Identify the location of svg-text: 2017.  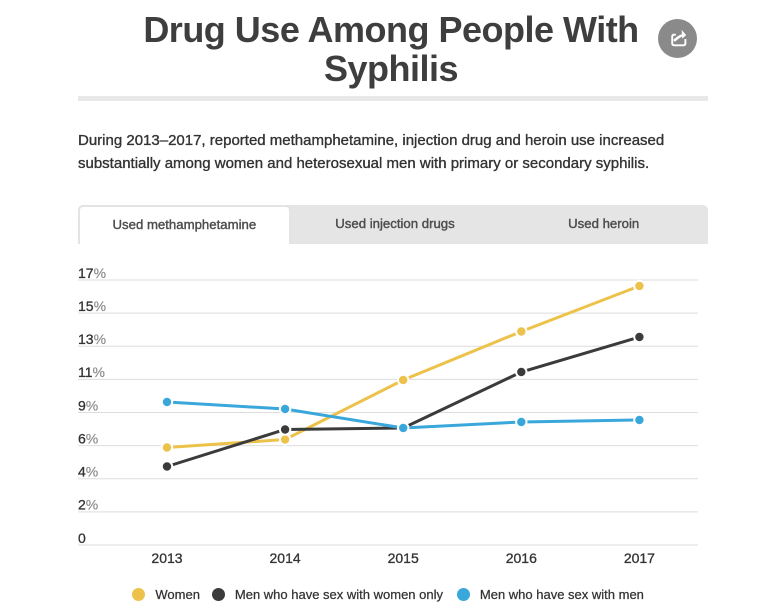
(639, 558).